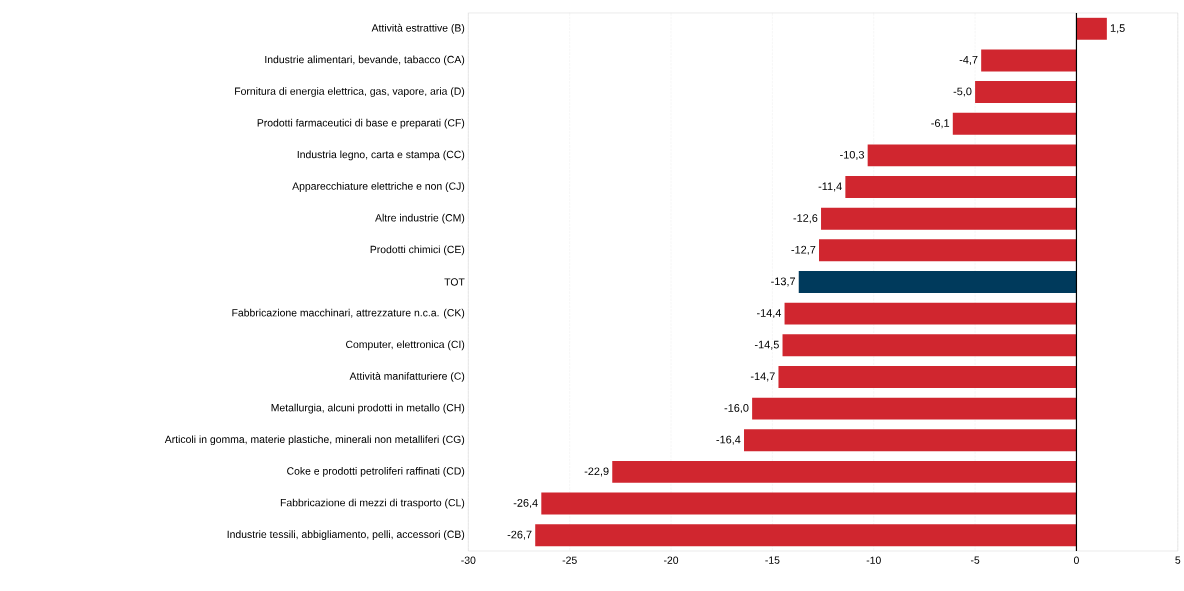 Image resolution: width=1184 pixels, height=591 pixels. Describe the element at coordinates (736, 409) in the screenshot. I see `data-label: -16,0` at that location.